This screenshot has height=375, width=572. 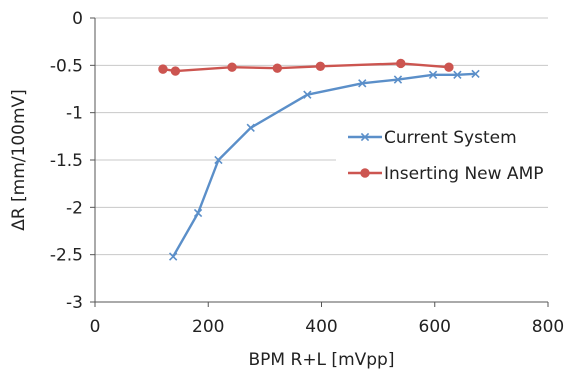 I want to click on x-tick-label: 400, so click(x=321, y=327).